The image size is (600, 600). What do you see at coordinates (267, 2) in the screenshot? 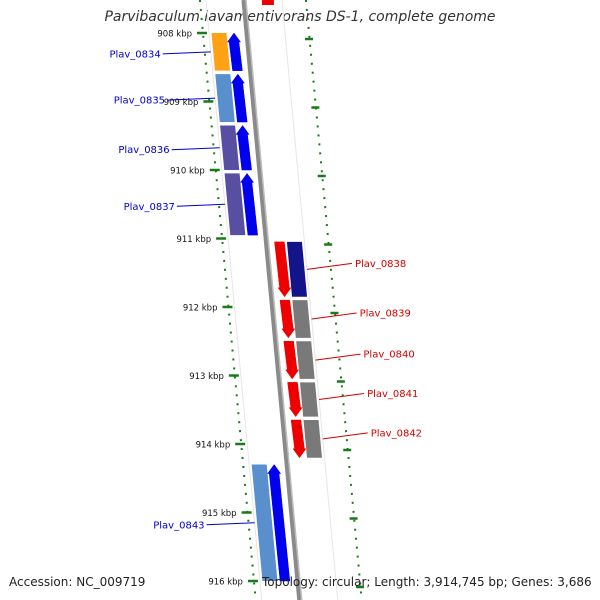
I see `gene-fragment-top` at bounding box center [267, 2].